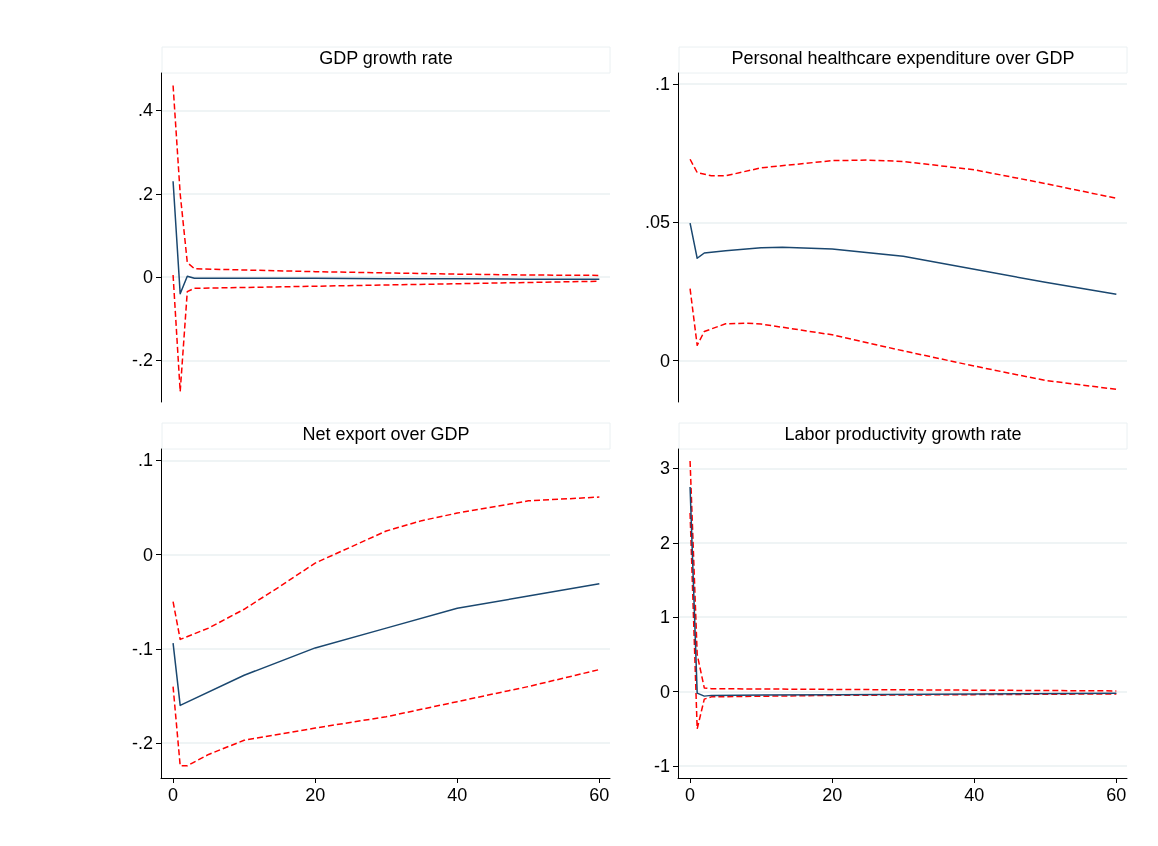 Image resolution: width=1158 pixels, height=846 pixels. Describe the element at coordinates (145, 193) in the screenshot. I see `y-tick-label: .2` at that location.